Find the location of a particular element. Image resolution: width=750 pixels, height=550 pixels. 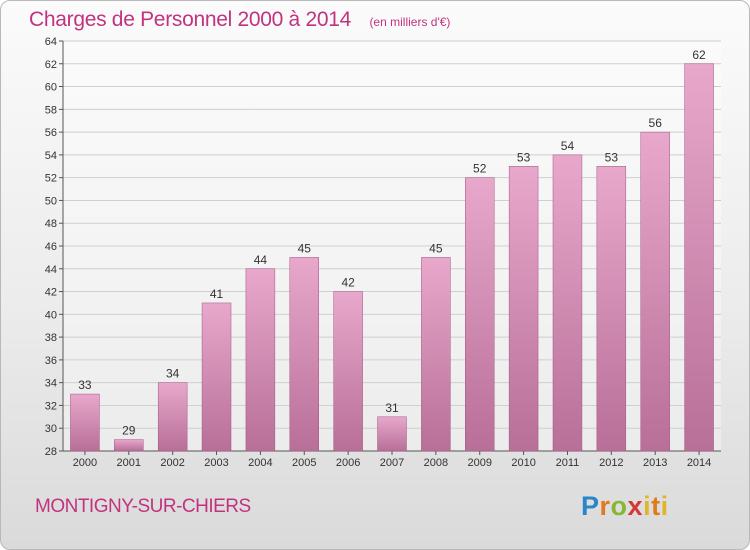

bar-value-label: 34 is located at coordinates (173, 374).